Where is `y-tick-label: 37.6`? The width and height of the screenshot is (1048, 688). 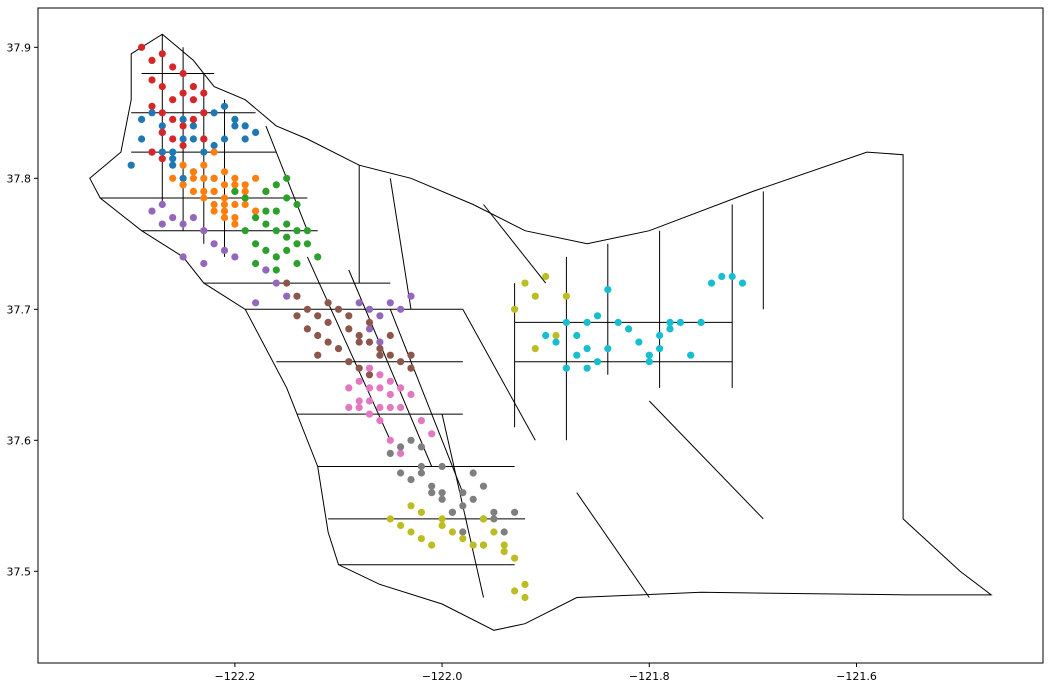 y-tick-label: 37.6 is located at coordinates (19, 440).